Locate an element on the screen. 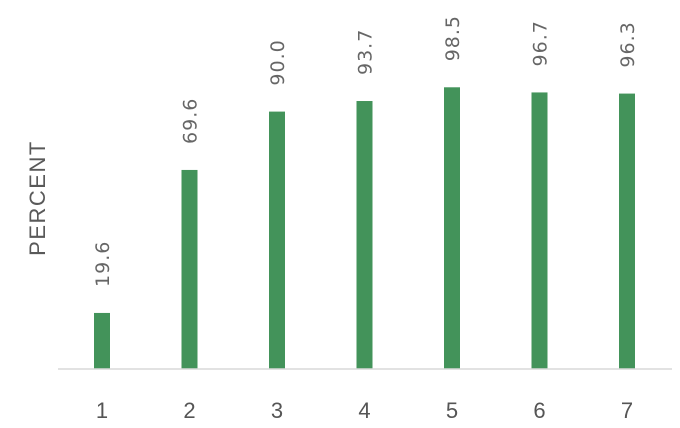  data-label-3: 90.0 is located at coordinates (278, 62).